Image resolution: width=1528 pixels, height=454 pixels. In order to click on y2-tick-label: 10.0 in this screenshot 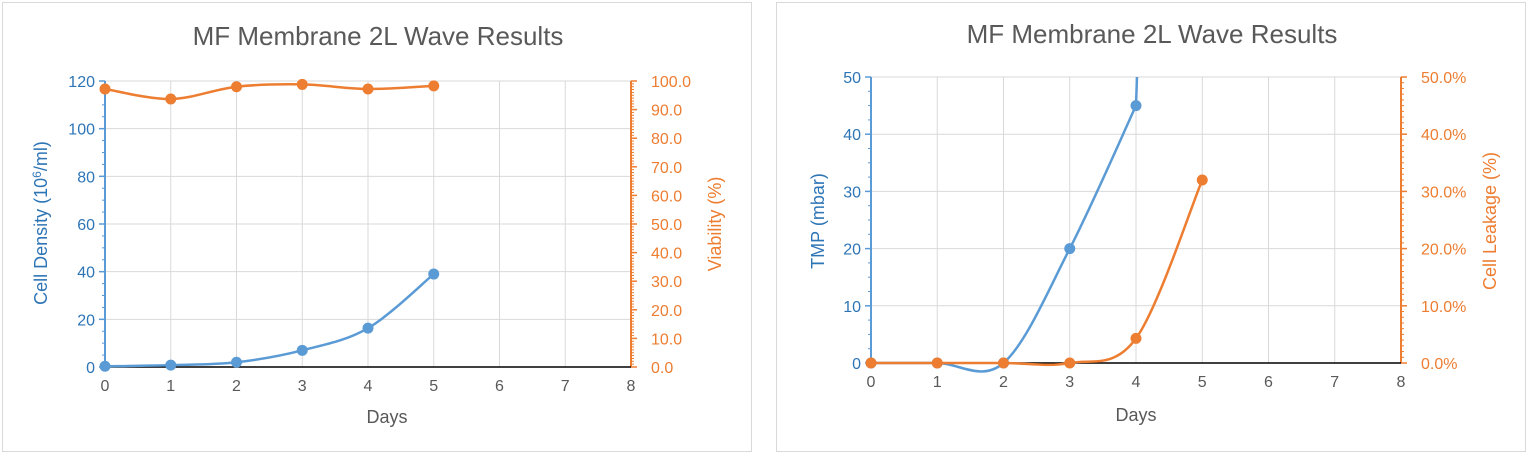, I will do `click(666, 339)`.